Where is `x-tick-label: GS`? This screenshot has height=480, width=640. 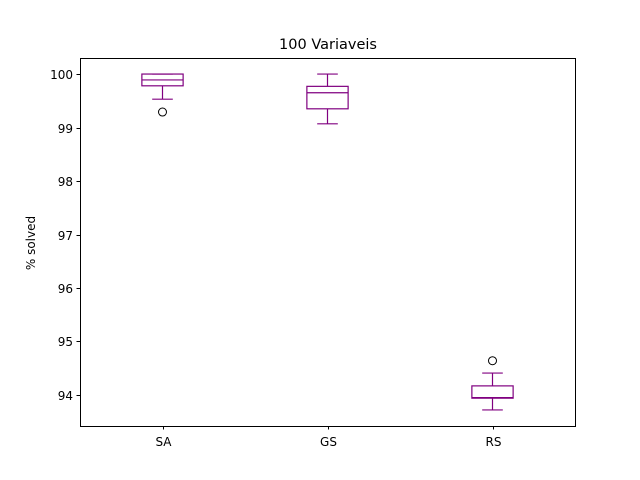 x-tick-label: GS is located at coordinates (328, 442).